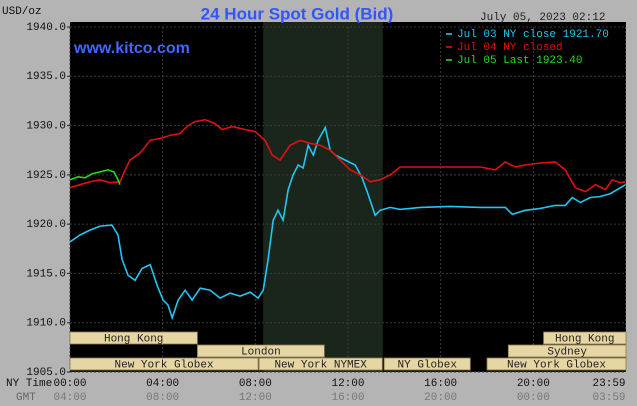  Describe the element at coordinates (255, 384) in the screenshot. I see `x-tick-label: 08:00` at that location.